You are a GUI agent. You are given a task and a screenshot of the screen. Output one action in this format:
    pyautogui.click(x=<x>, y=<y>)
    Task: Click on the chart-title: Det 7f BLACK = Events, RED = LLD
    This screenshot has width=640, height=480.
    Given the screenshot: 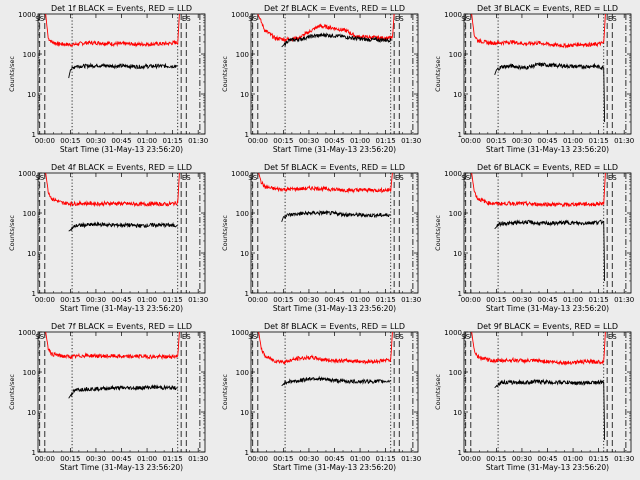 What is the action you would take?
    pyautogui.click(x=121, y=326)
    